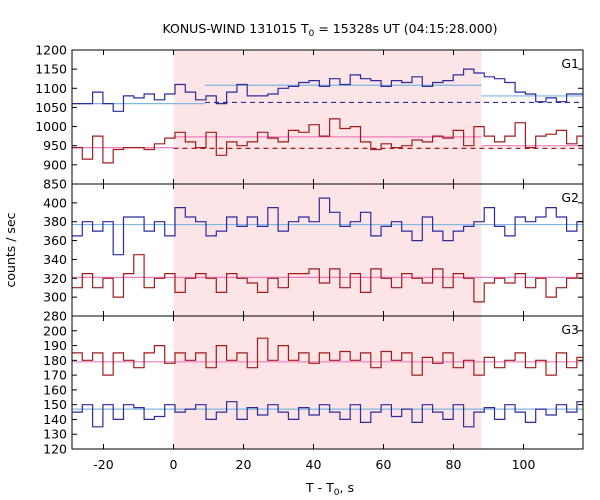  What do you see at coordinates (314, 464) in the screenshot?
I see `x-tick-label: 40` at bounding box center [314, 464].